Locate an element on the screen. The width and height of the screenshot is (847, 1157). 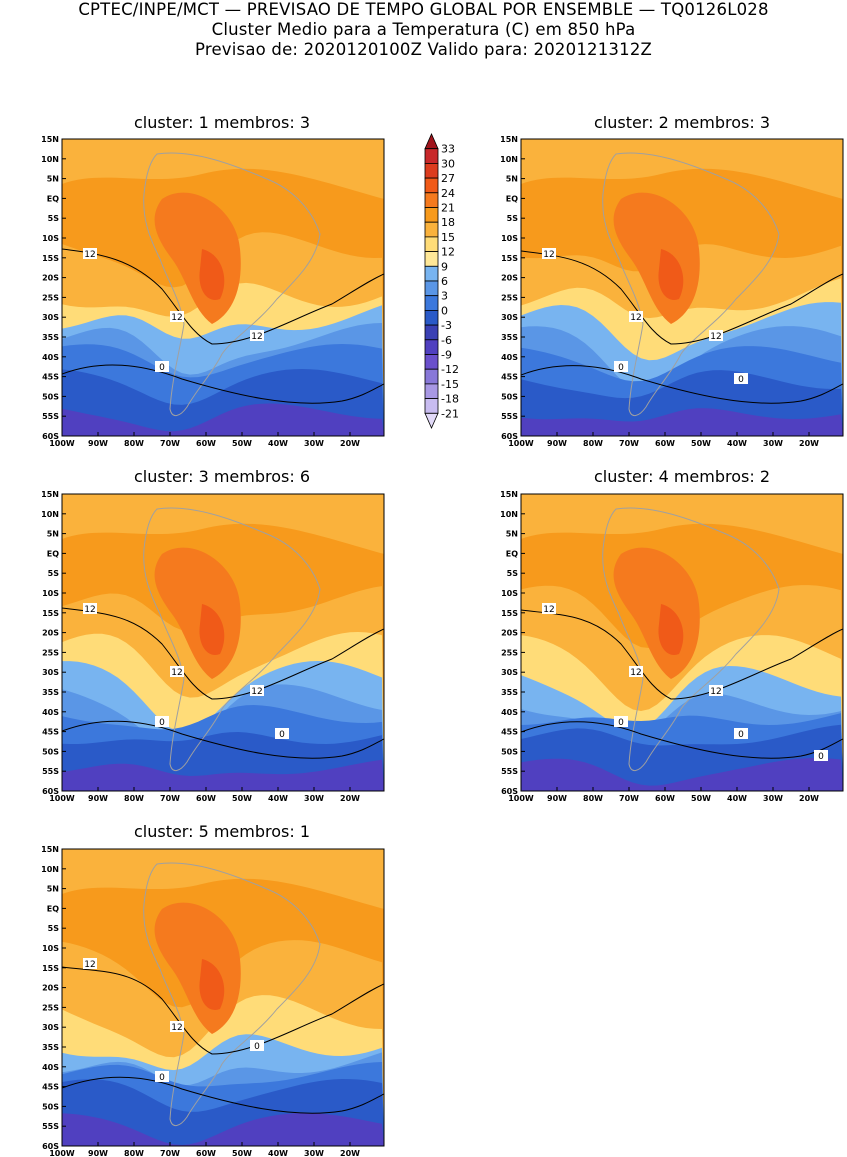
colorbar-level-label: -15 is located at coordinates (450, 384).